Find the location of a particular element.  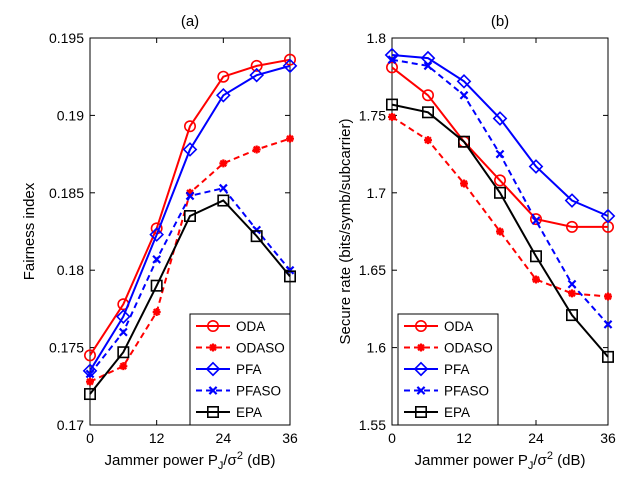

series-line-epa is located at coordinates (190, 297).